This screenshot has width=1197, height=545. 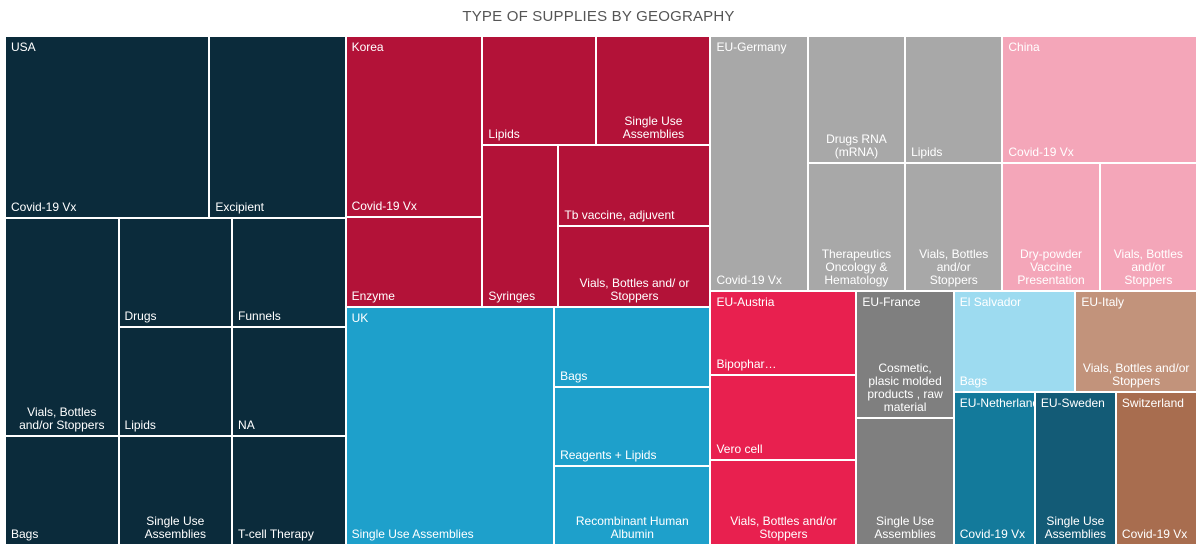 What do you see at coordinates (175, 272) in the screenshot?
I see `treemap-cell: Drugs` at bounding box center [175, 272].